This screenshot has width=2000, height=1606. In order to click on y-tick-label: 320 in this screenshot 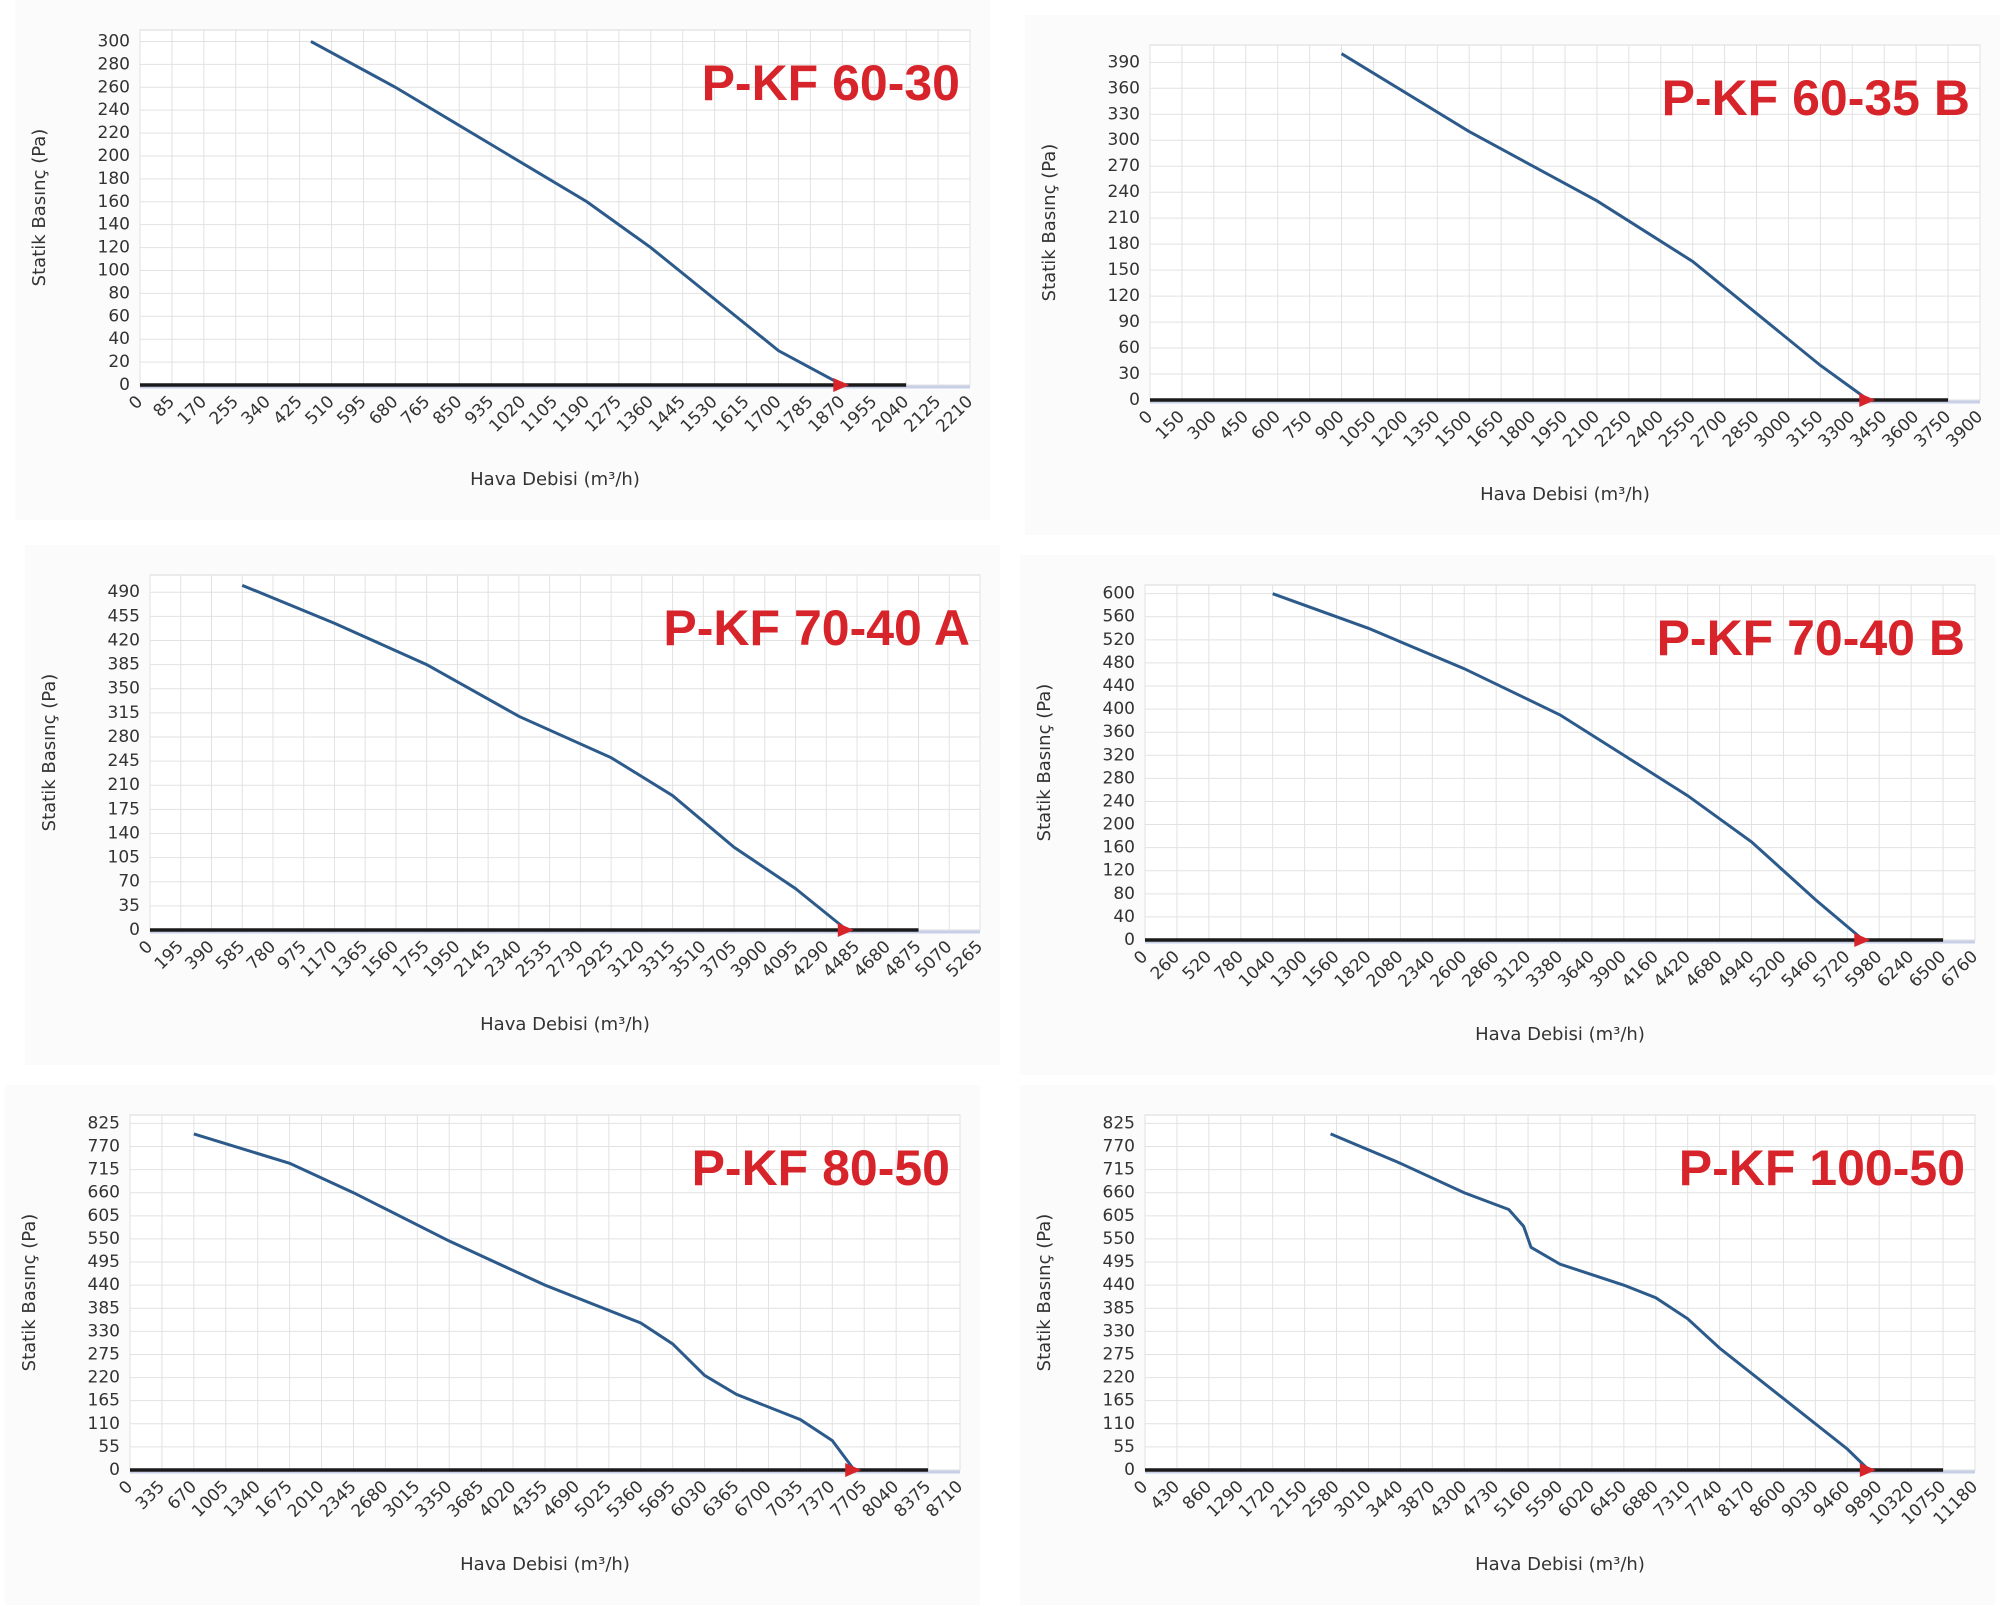, I will do `click(1119, 755)`.